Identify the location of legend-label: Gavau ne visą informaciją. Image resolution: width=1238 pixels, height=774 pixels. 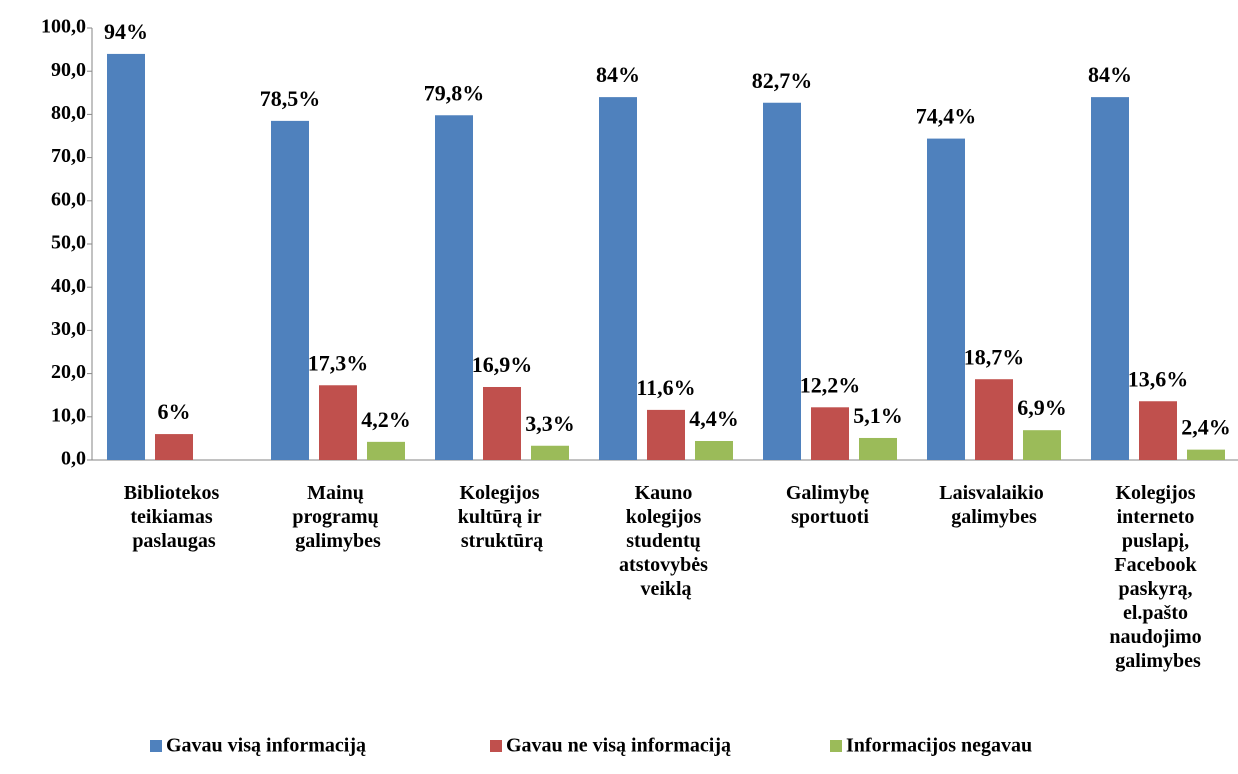
(618, 746).